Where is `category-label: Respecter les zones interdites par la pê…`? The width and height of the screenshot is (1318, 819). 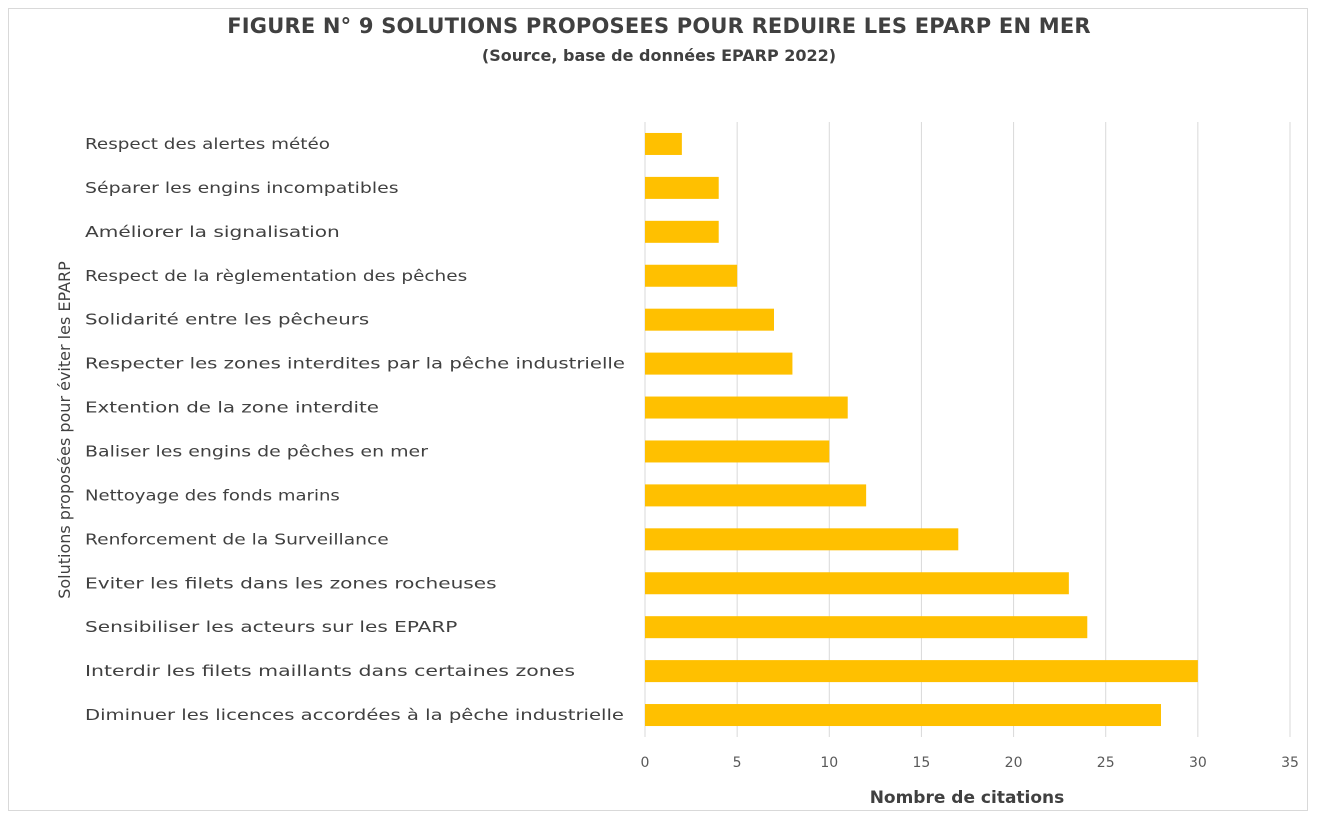
category-label: Respecter les zones interdites par la pê… is located at coordinates (355, 364).